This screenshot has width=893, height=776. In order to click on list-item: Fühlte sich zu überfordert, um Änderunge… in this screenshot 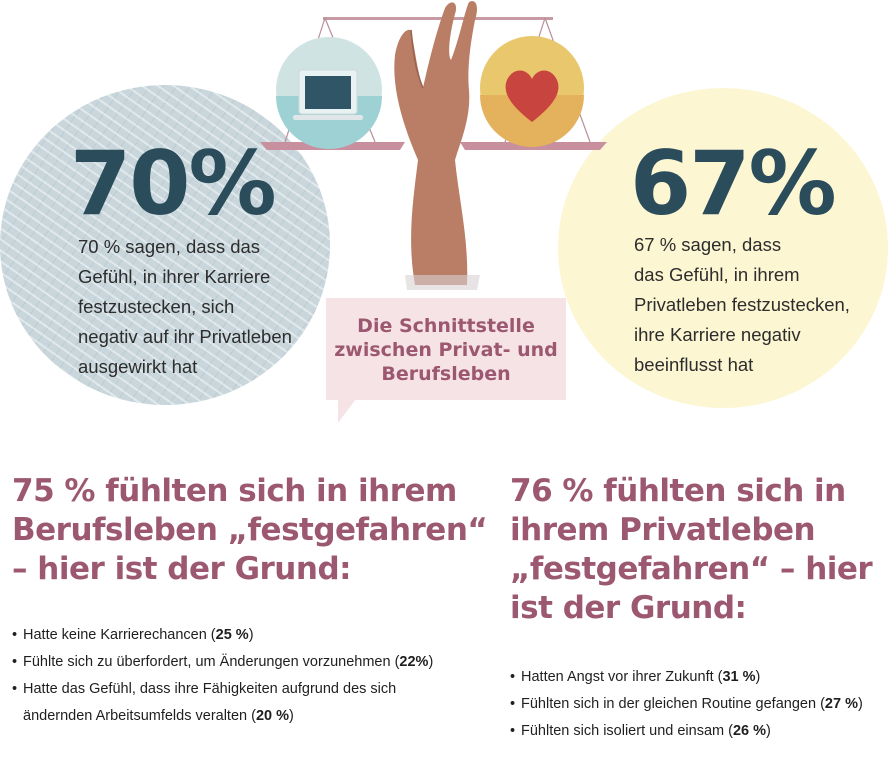, I will do `click(222, 662)`.